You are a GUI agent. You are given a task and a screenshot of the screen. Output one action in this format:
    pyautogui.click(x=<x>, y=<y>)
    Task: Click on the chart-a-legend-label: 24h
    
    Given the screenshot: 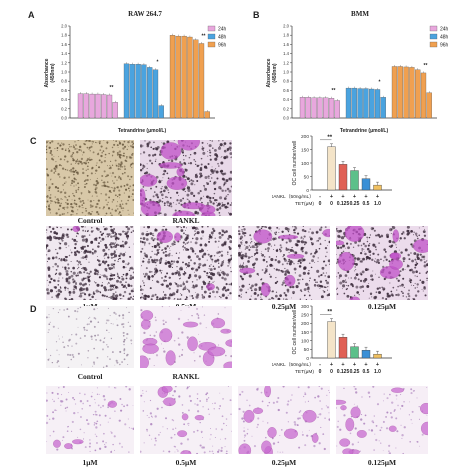 What is the action you would take?
    pyautogui.click(x=222, y=30)
    